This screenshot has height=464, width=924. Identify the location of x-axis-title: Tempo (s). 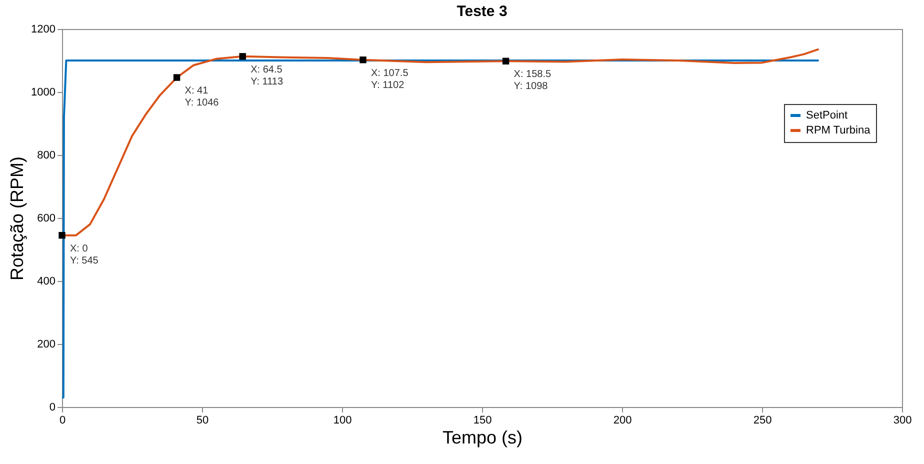
(482, 438).